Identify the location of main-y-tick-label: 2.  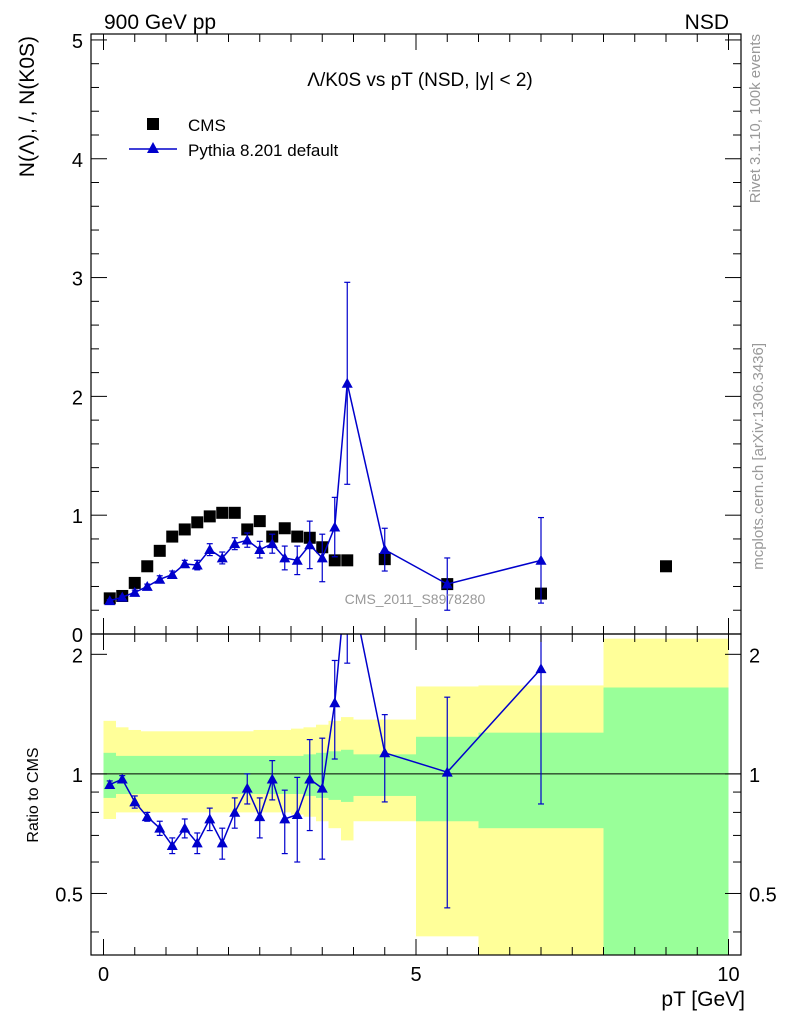
(77, 398).